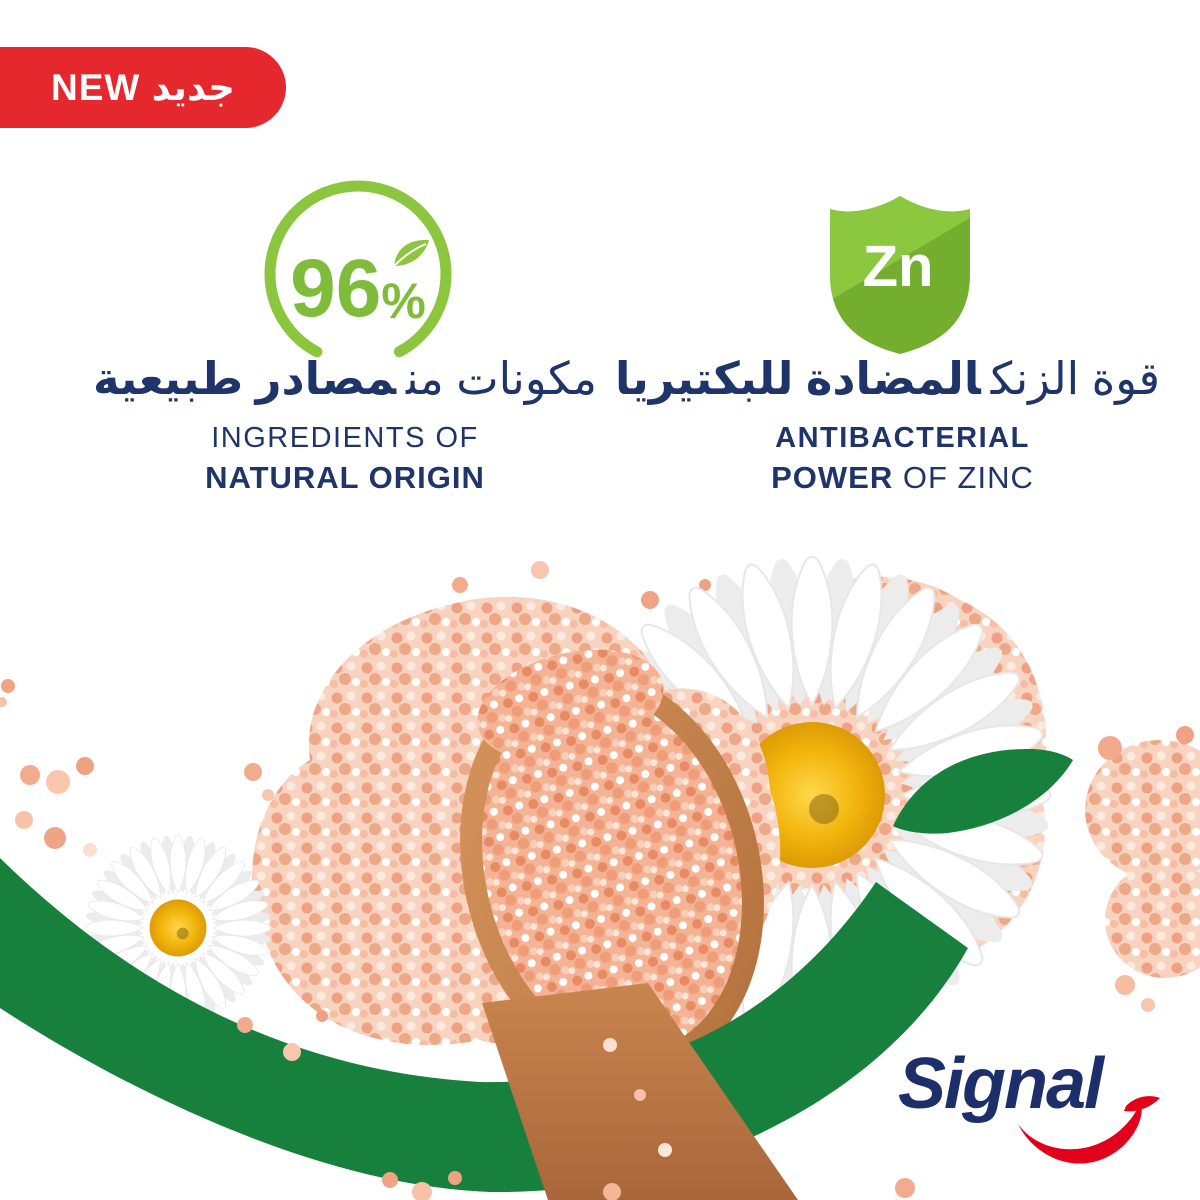 This screenshot has height=1200, width=1200. I want to click on new-badge-label: NEW جديد, so click(143, 87).